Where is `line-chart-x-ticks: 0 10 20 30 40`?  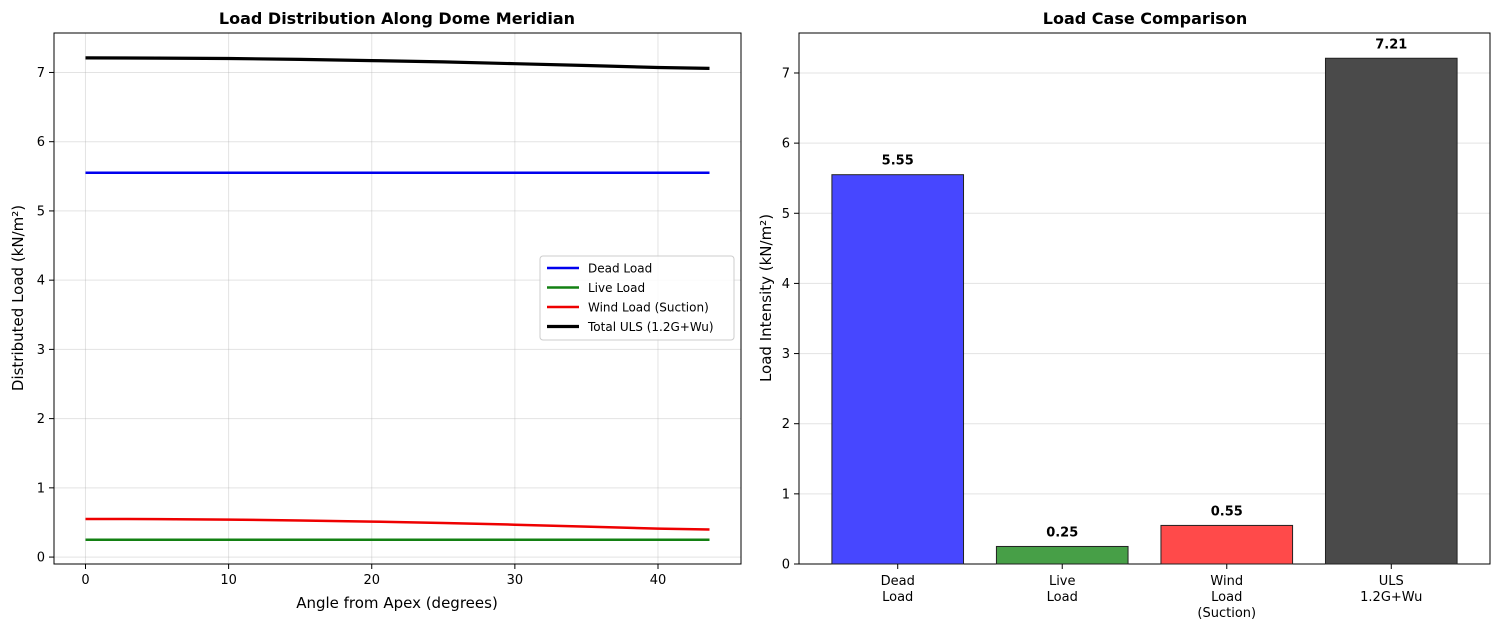
line-chart-x-ticks: 0 10 20 30 40 is located at coordinates (373, 576).